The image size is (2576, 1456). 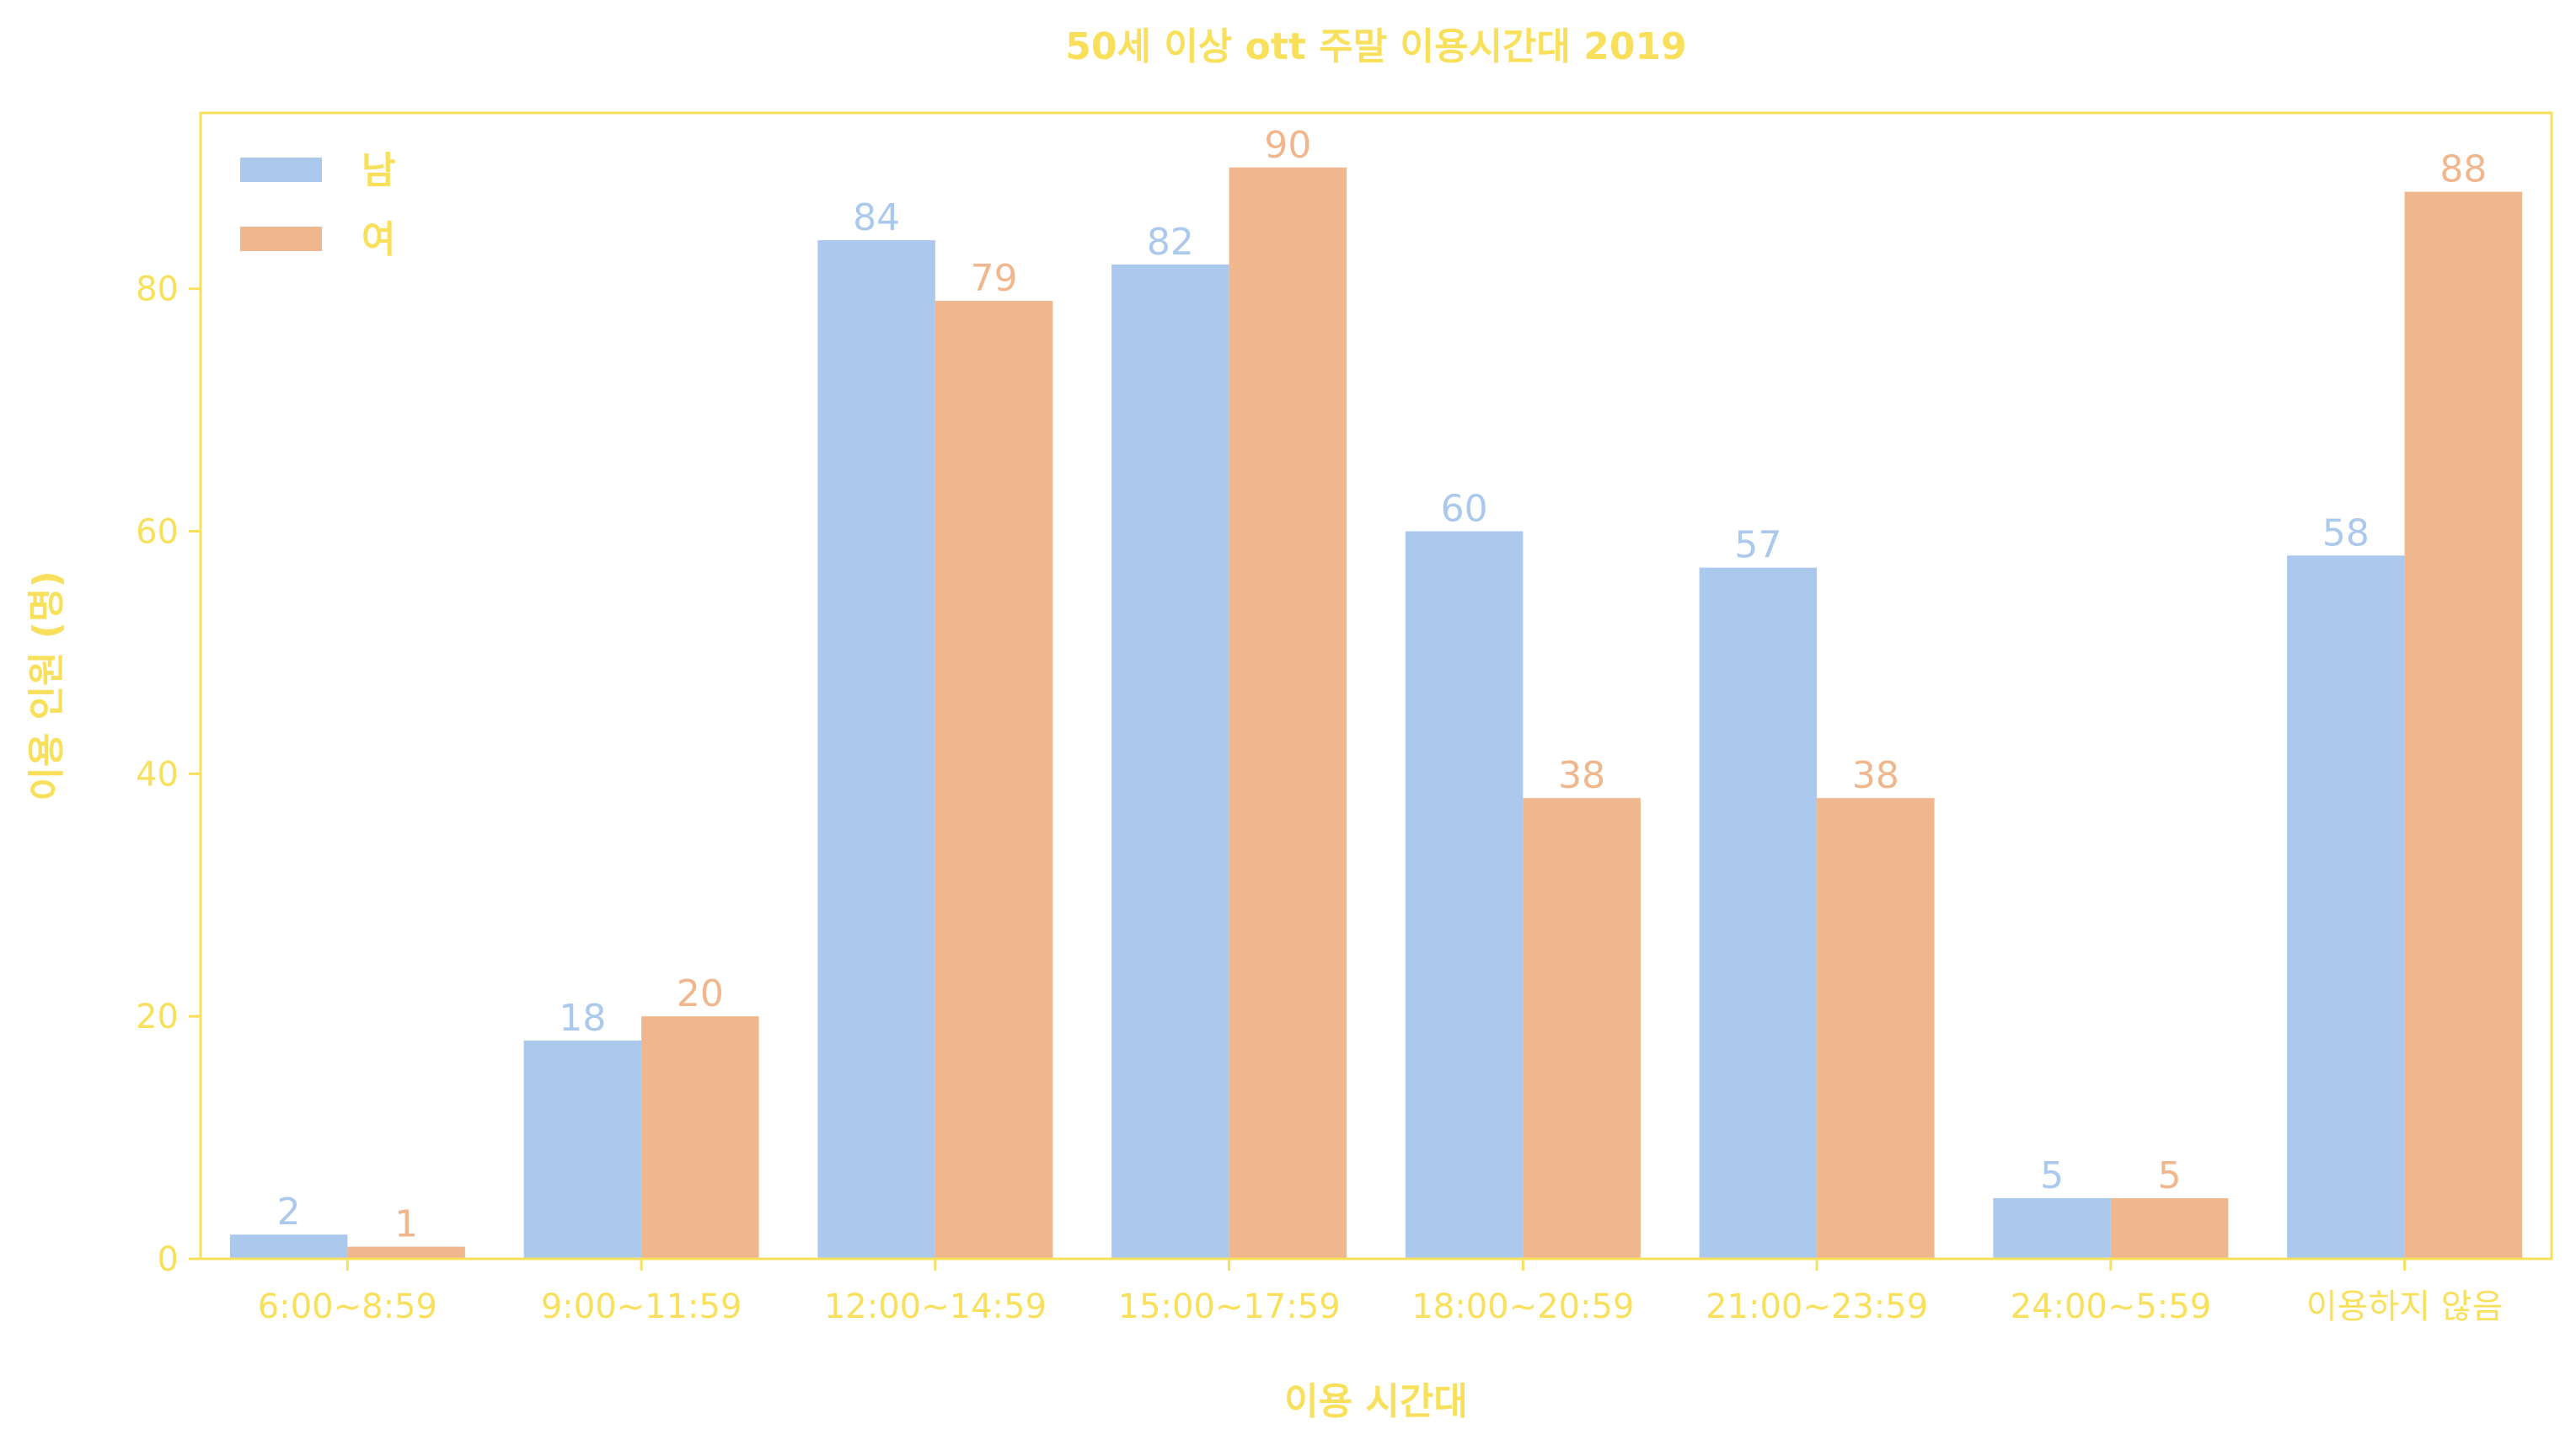 What do you see at coordinates (935, 1306) in the screenshot?
I see `x-tick-label-2: 12:00~14:59` at bounding box center [935, 1306].